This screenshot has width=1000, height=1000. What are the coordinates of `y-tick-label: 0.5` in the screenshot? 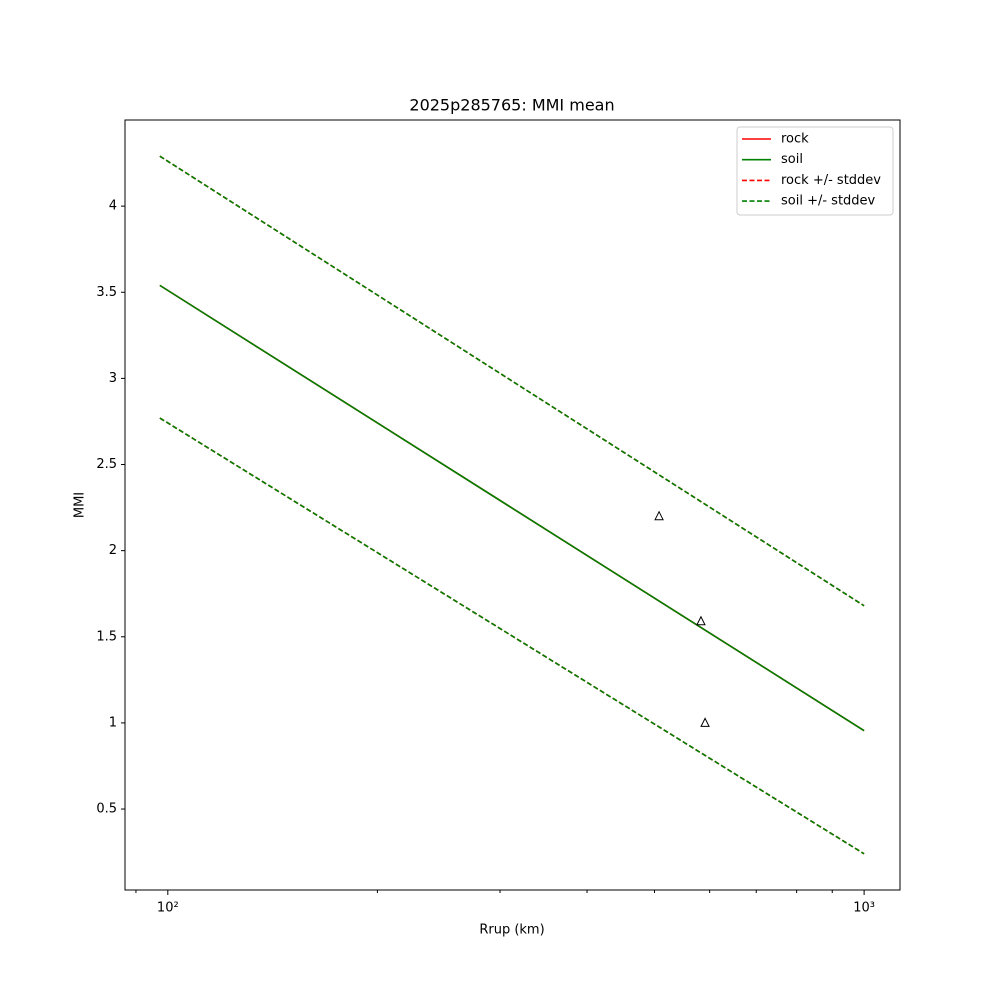 It's located at (106, 809).